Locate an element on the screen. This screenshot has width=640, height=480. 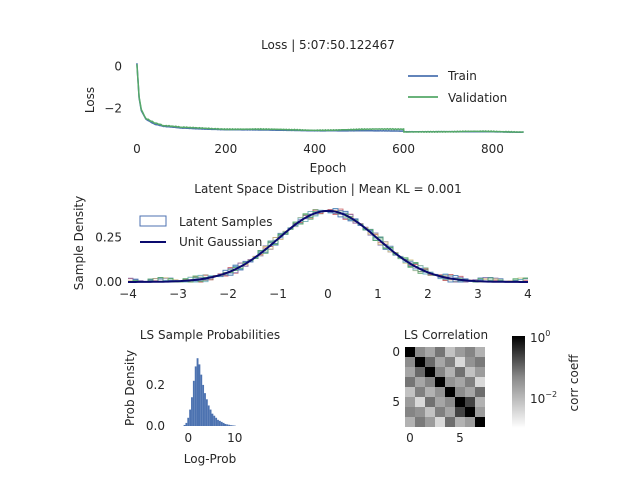
loss-series-validation is located at coordinates (330, 99).